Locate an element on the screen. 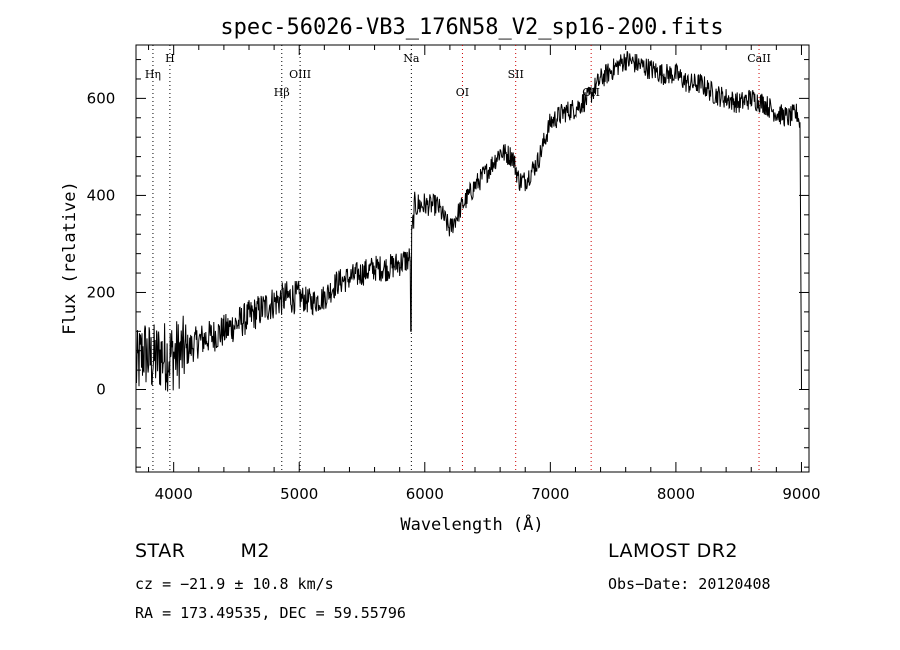  obs-date-text: Obs−Date: 20120408 is located at coordinates (689, 584).